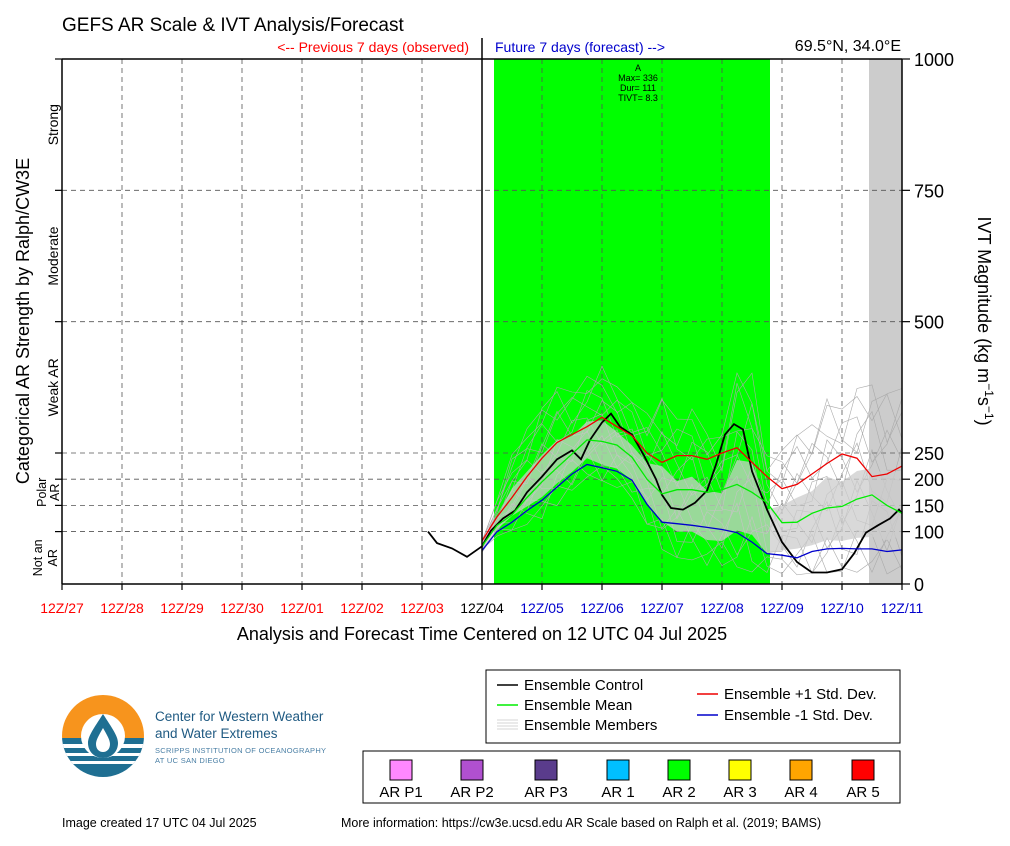 The height and width of the screenshot is (846, 1010). I want to click on series-line-ensemble-control, so click(665, 493).